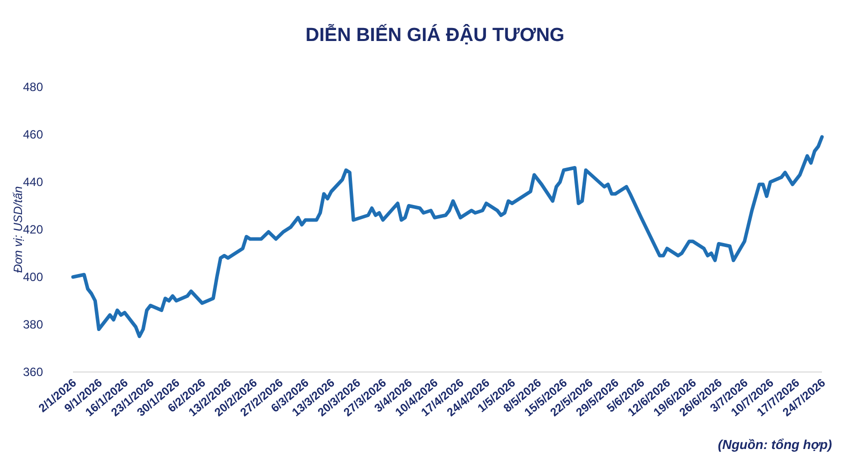  Describe the element at coordinates (435, 34) in the screenshot. I see `chart-title: DIỄN BIẾN GIÁ ĐẬU TƯƠNG` at that location.